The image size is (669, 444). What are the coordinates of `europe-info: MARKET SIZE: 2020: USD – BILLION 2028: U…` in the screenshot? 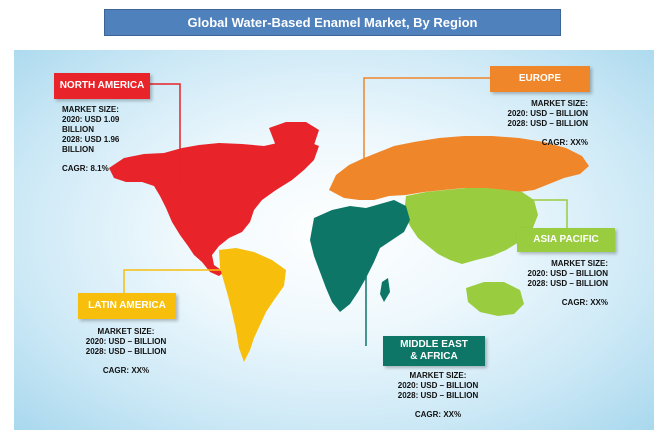 It's located at (536, 123).